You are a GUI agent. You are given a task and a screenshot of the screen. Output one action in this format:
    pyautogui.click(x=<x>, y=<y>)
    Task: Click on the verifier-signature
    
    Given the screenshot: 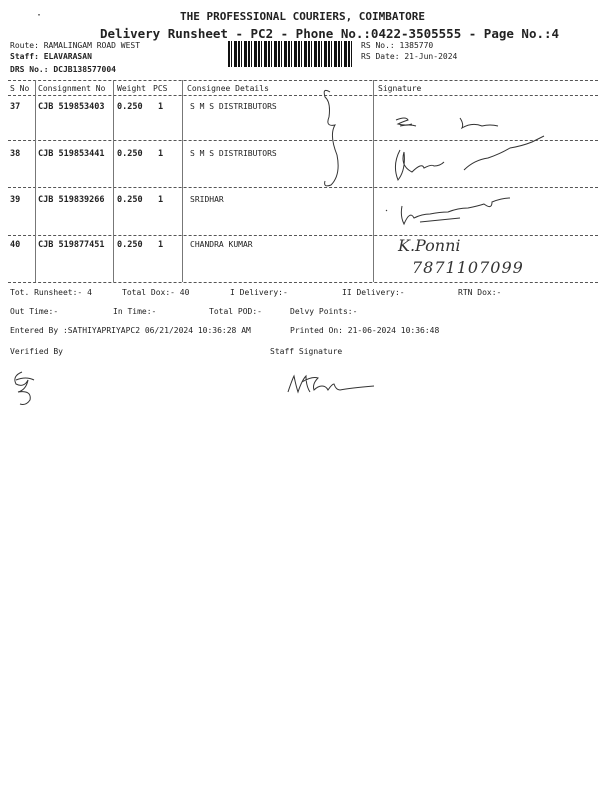 What is the action you would take?
    pyautogui.click(x=24, y=388)
    